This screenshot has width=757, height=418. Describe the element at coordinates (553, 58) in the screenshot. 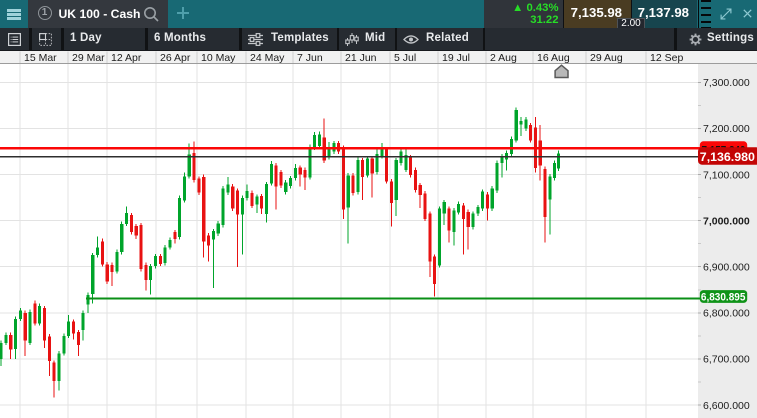

I see `svg-text: 16 Aug` at that location.